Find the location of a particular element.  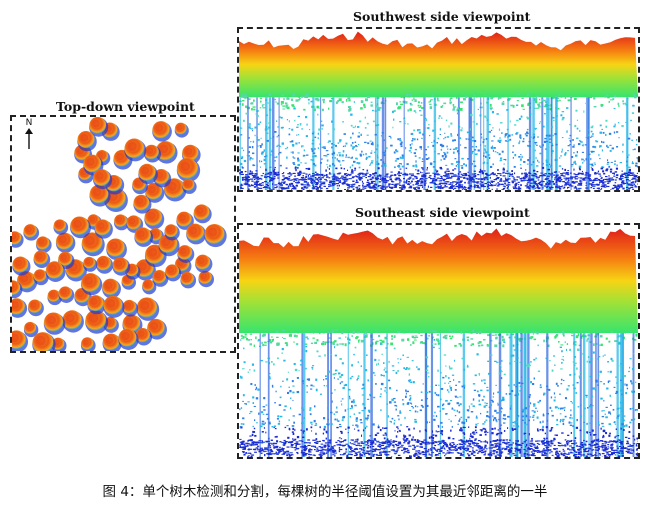

north-arrow-icon is located at coordinates (29, 138).